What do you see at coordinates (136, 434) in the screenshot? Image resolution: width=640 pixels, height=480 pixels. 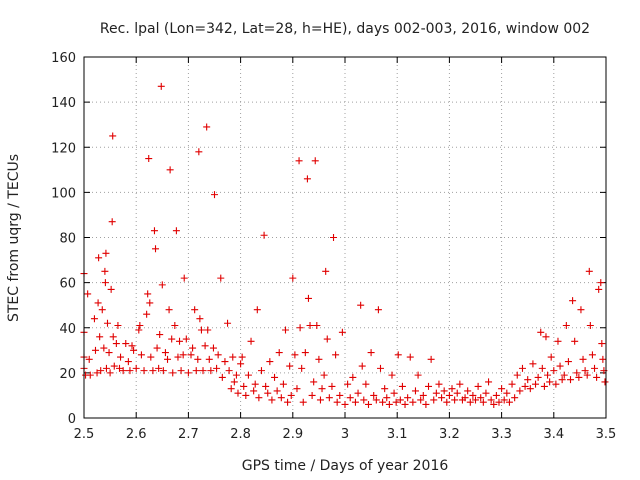 I see `x-tick-label: 2.6` at bounding box center [136, 434].